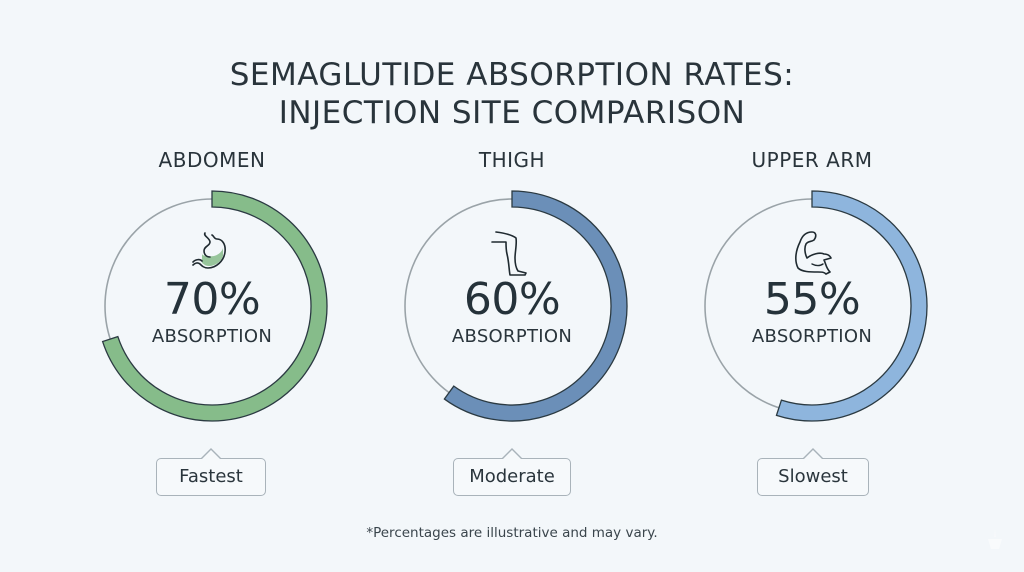 Image resolution: width=1024 pixels, height=572 pixels. Describe the element at coordinates (813, 477) in the screenshot. I see `badge-slowest: Slowest` at that location.